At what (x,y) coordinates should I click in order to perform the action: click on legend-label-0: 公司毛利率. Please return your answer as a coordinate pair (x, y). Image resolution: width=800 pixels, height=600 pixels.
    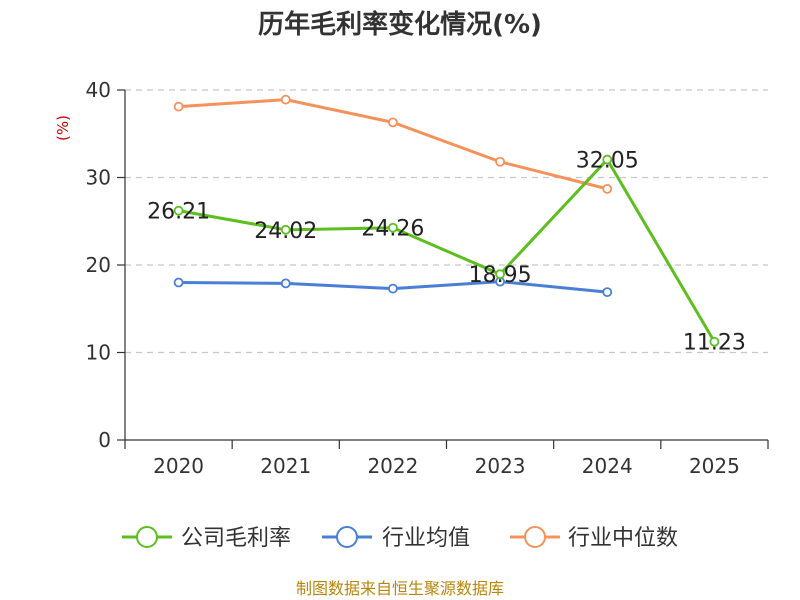
    Looking at the image, I should click on (236, 538).